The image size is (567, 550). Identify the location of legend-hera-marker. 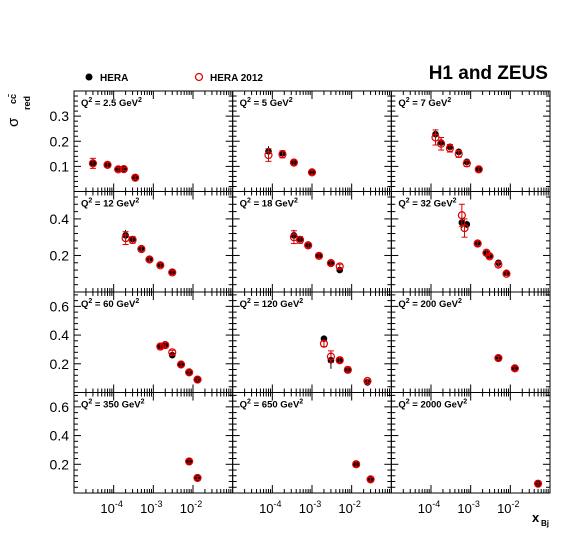
(89, 77).